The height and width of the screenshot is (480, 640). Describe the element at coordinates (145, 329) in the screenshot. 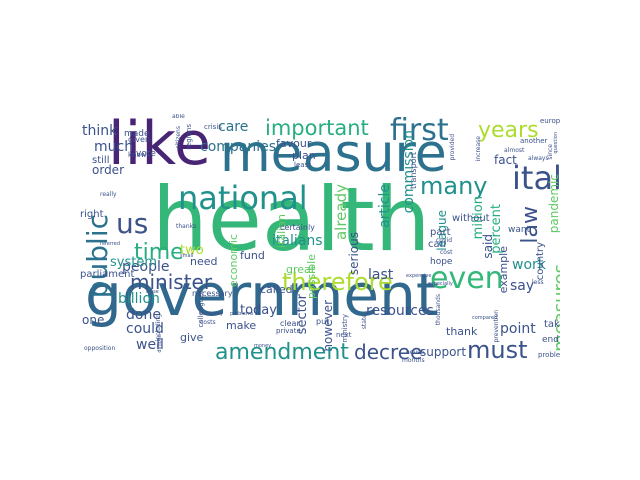

I see `word-could: could` at that location.